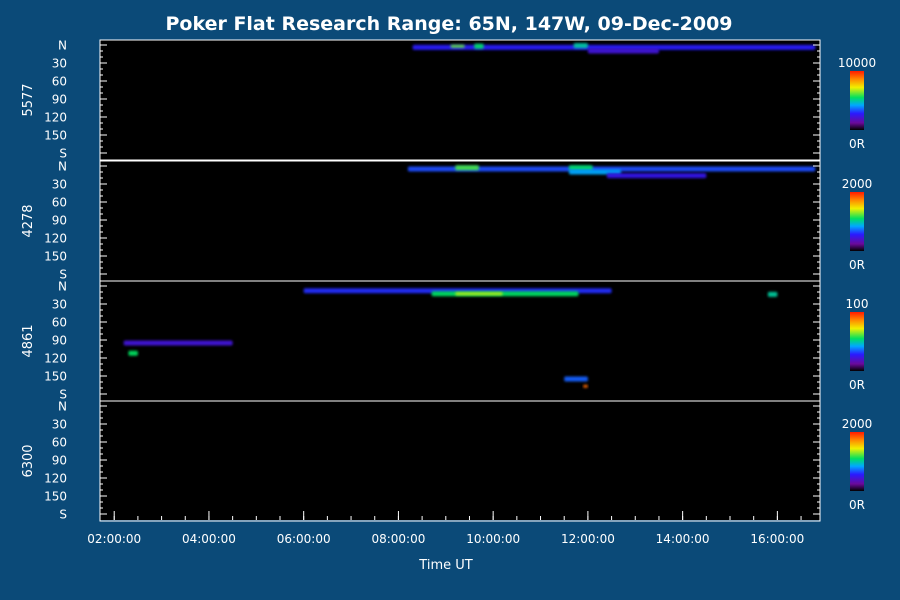  I want to click on x-axis-label: Time UT, so click(445, 565).